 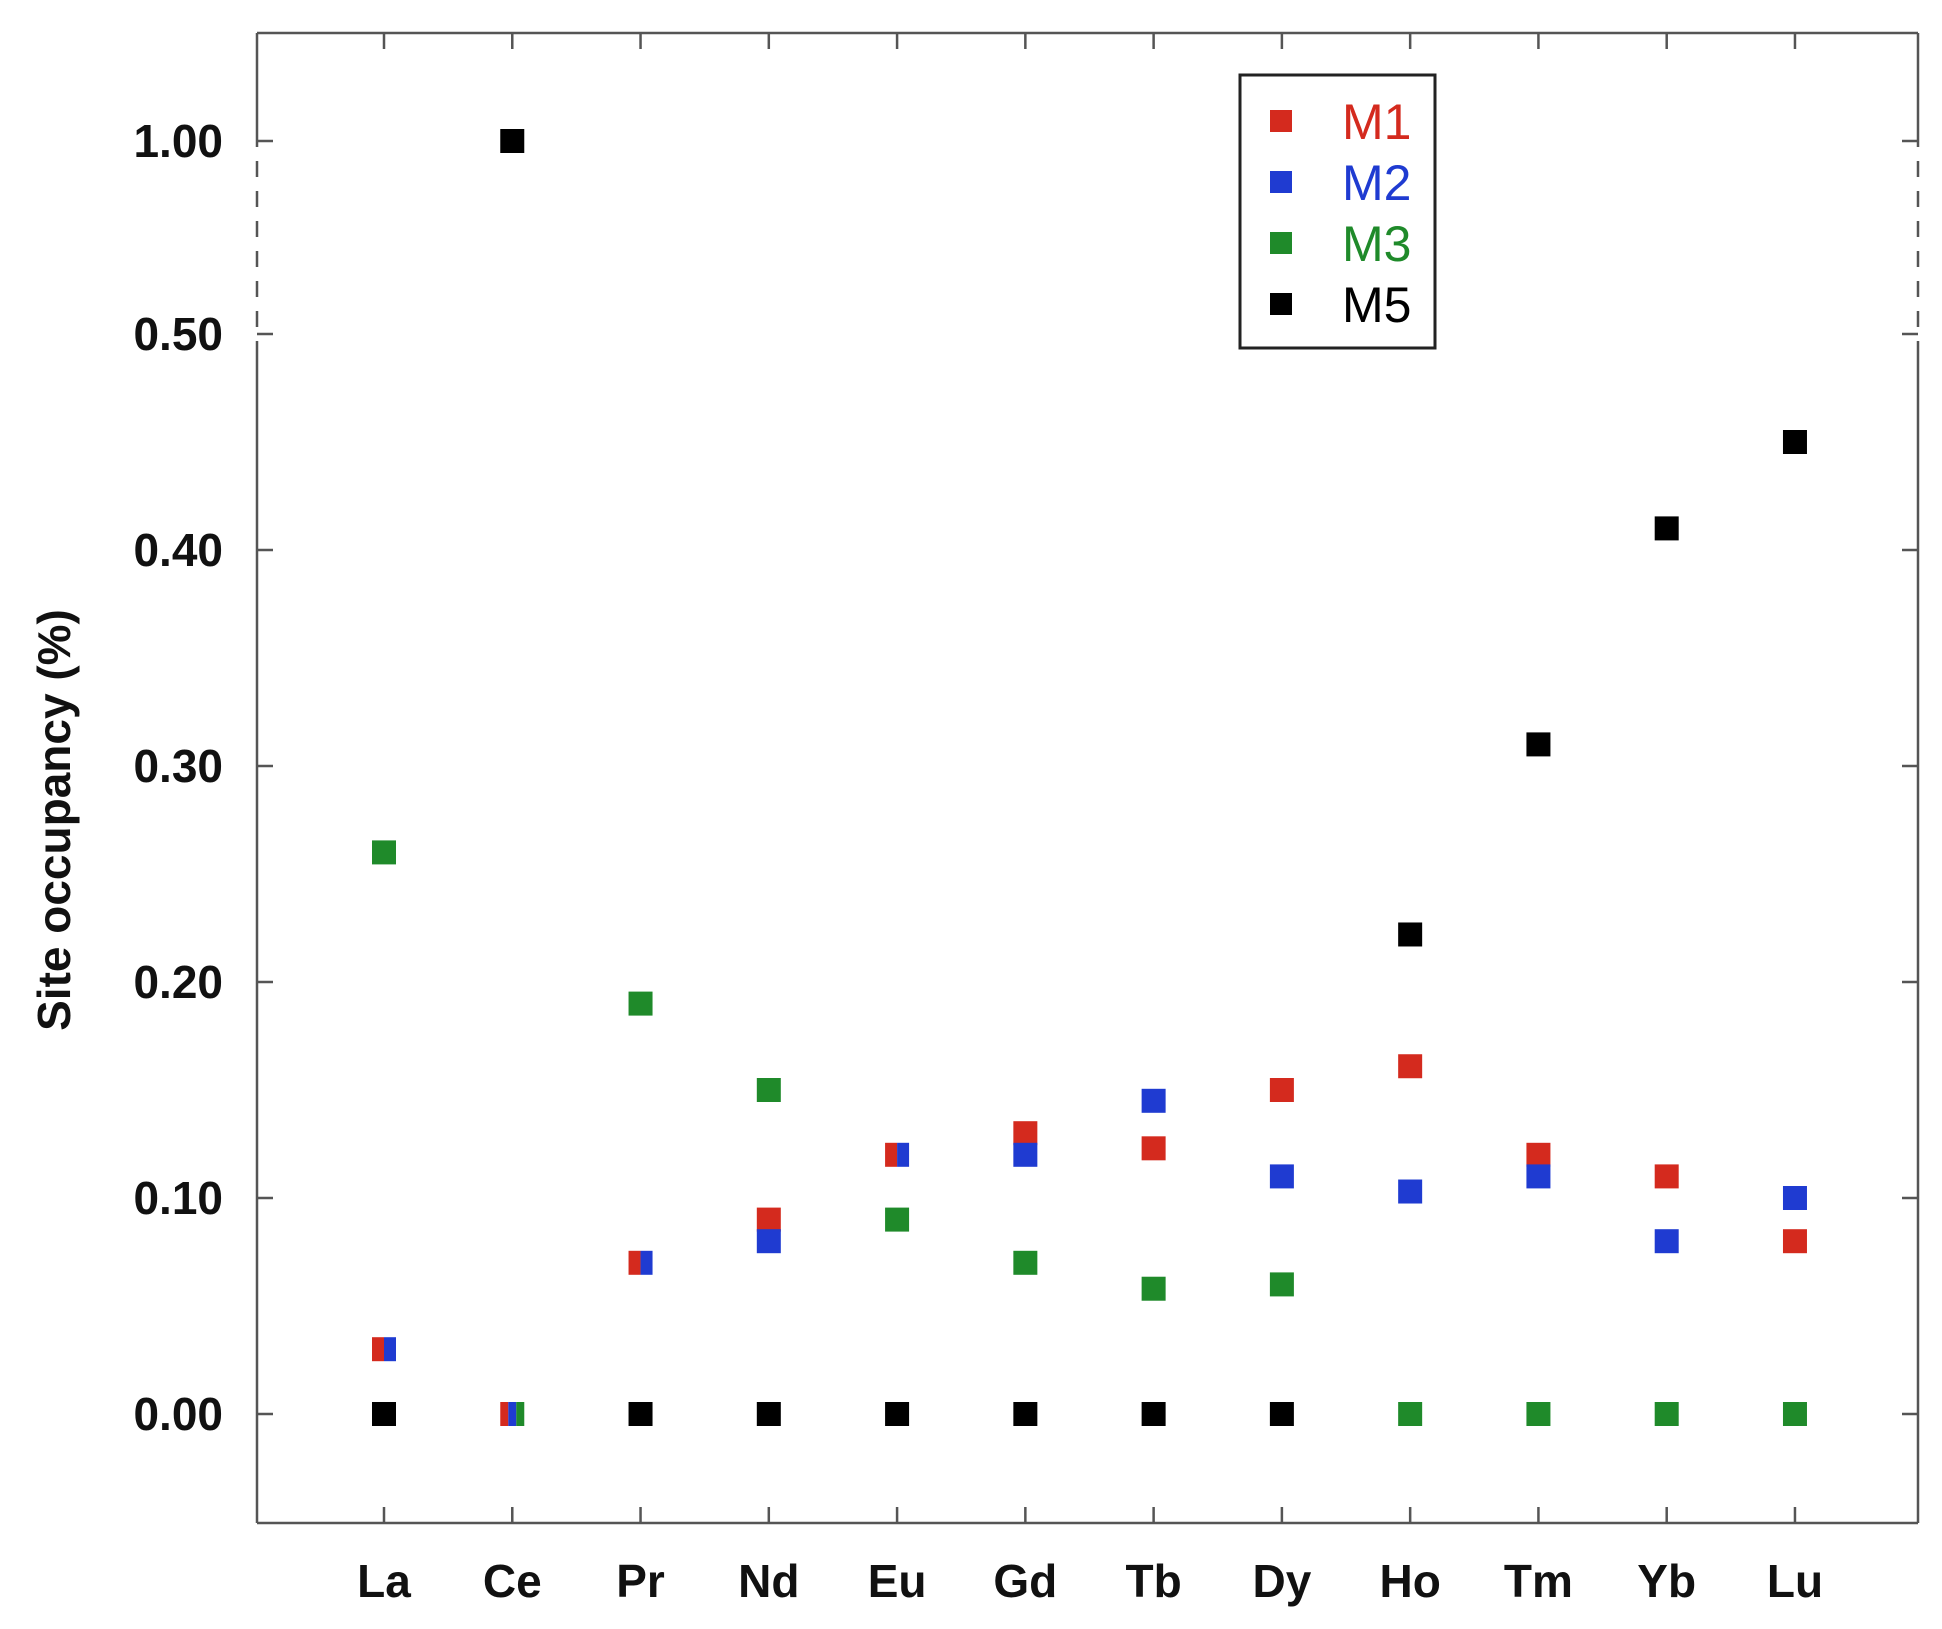 I want to click on y-tick-label: 1.00, so click(x=178, y=141).